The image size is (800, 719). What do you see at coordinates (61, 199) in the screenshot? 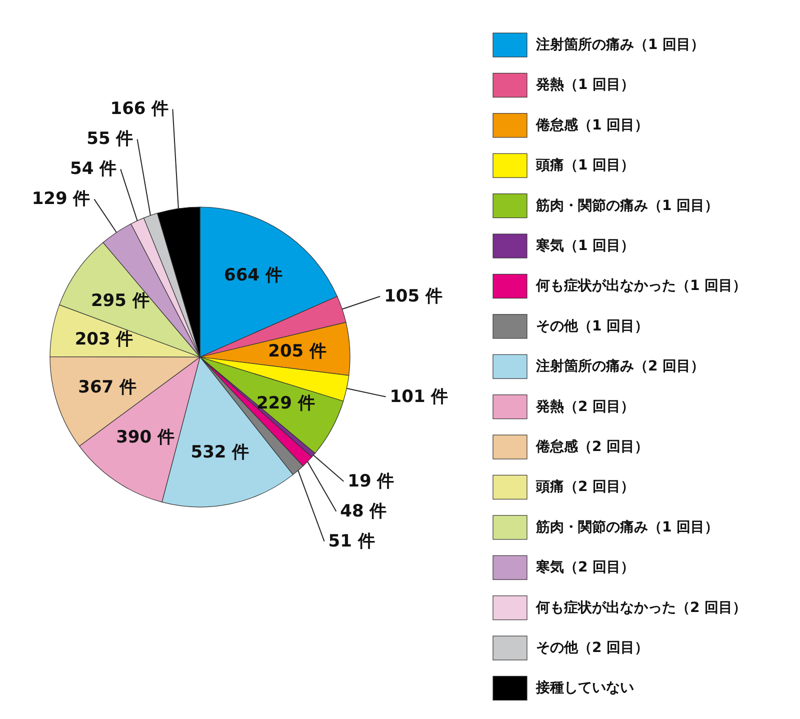
I see `data-label: 129 件` at bounding box center [61, 199].